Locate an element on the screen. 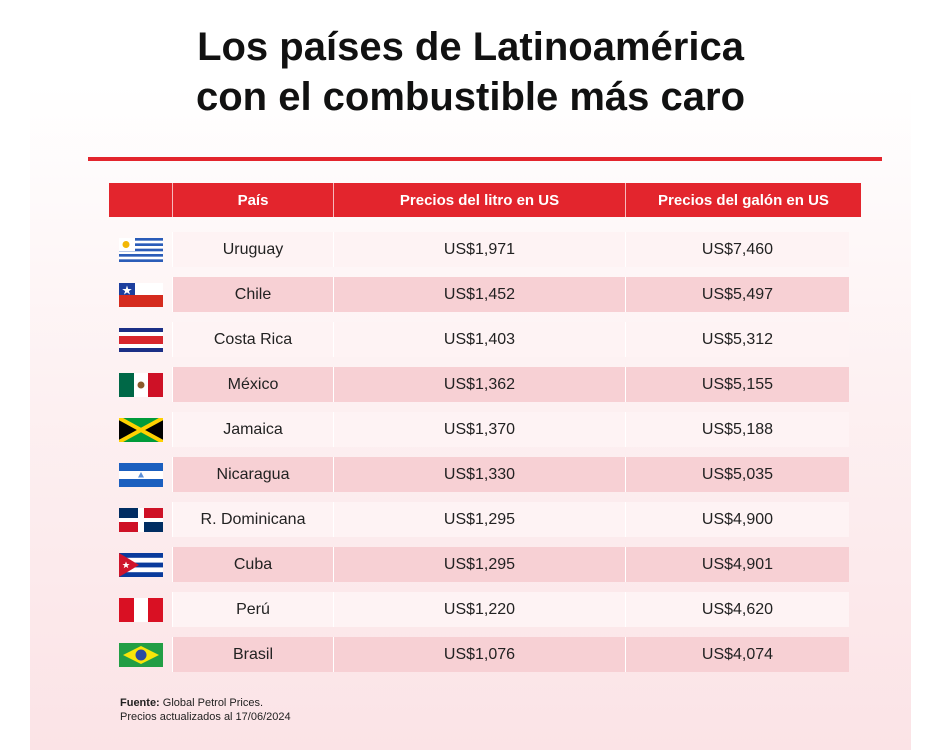  costa-rica-flag-icon is located at coordinates (140, 339).